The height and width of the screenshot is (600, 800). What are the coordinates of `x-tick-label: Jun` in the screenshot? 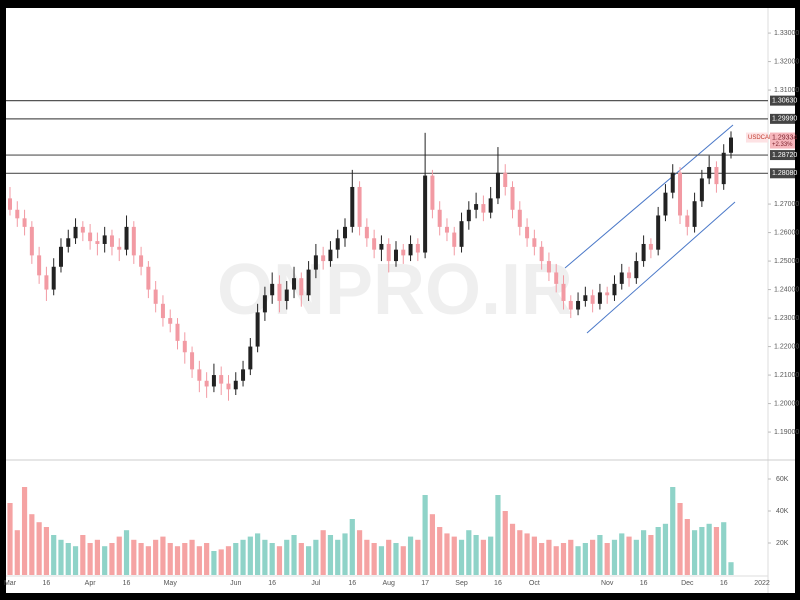 It's located at (235, 583).